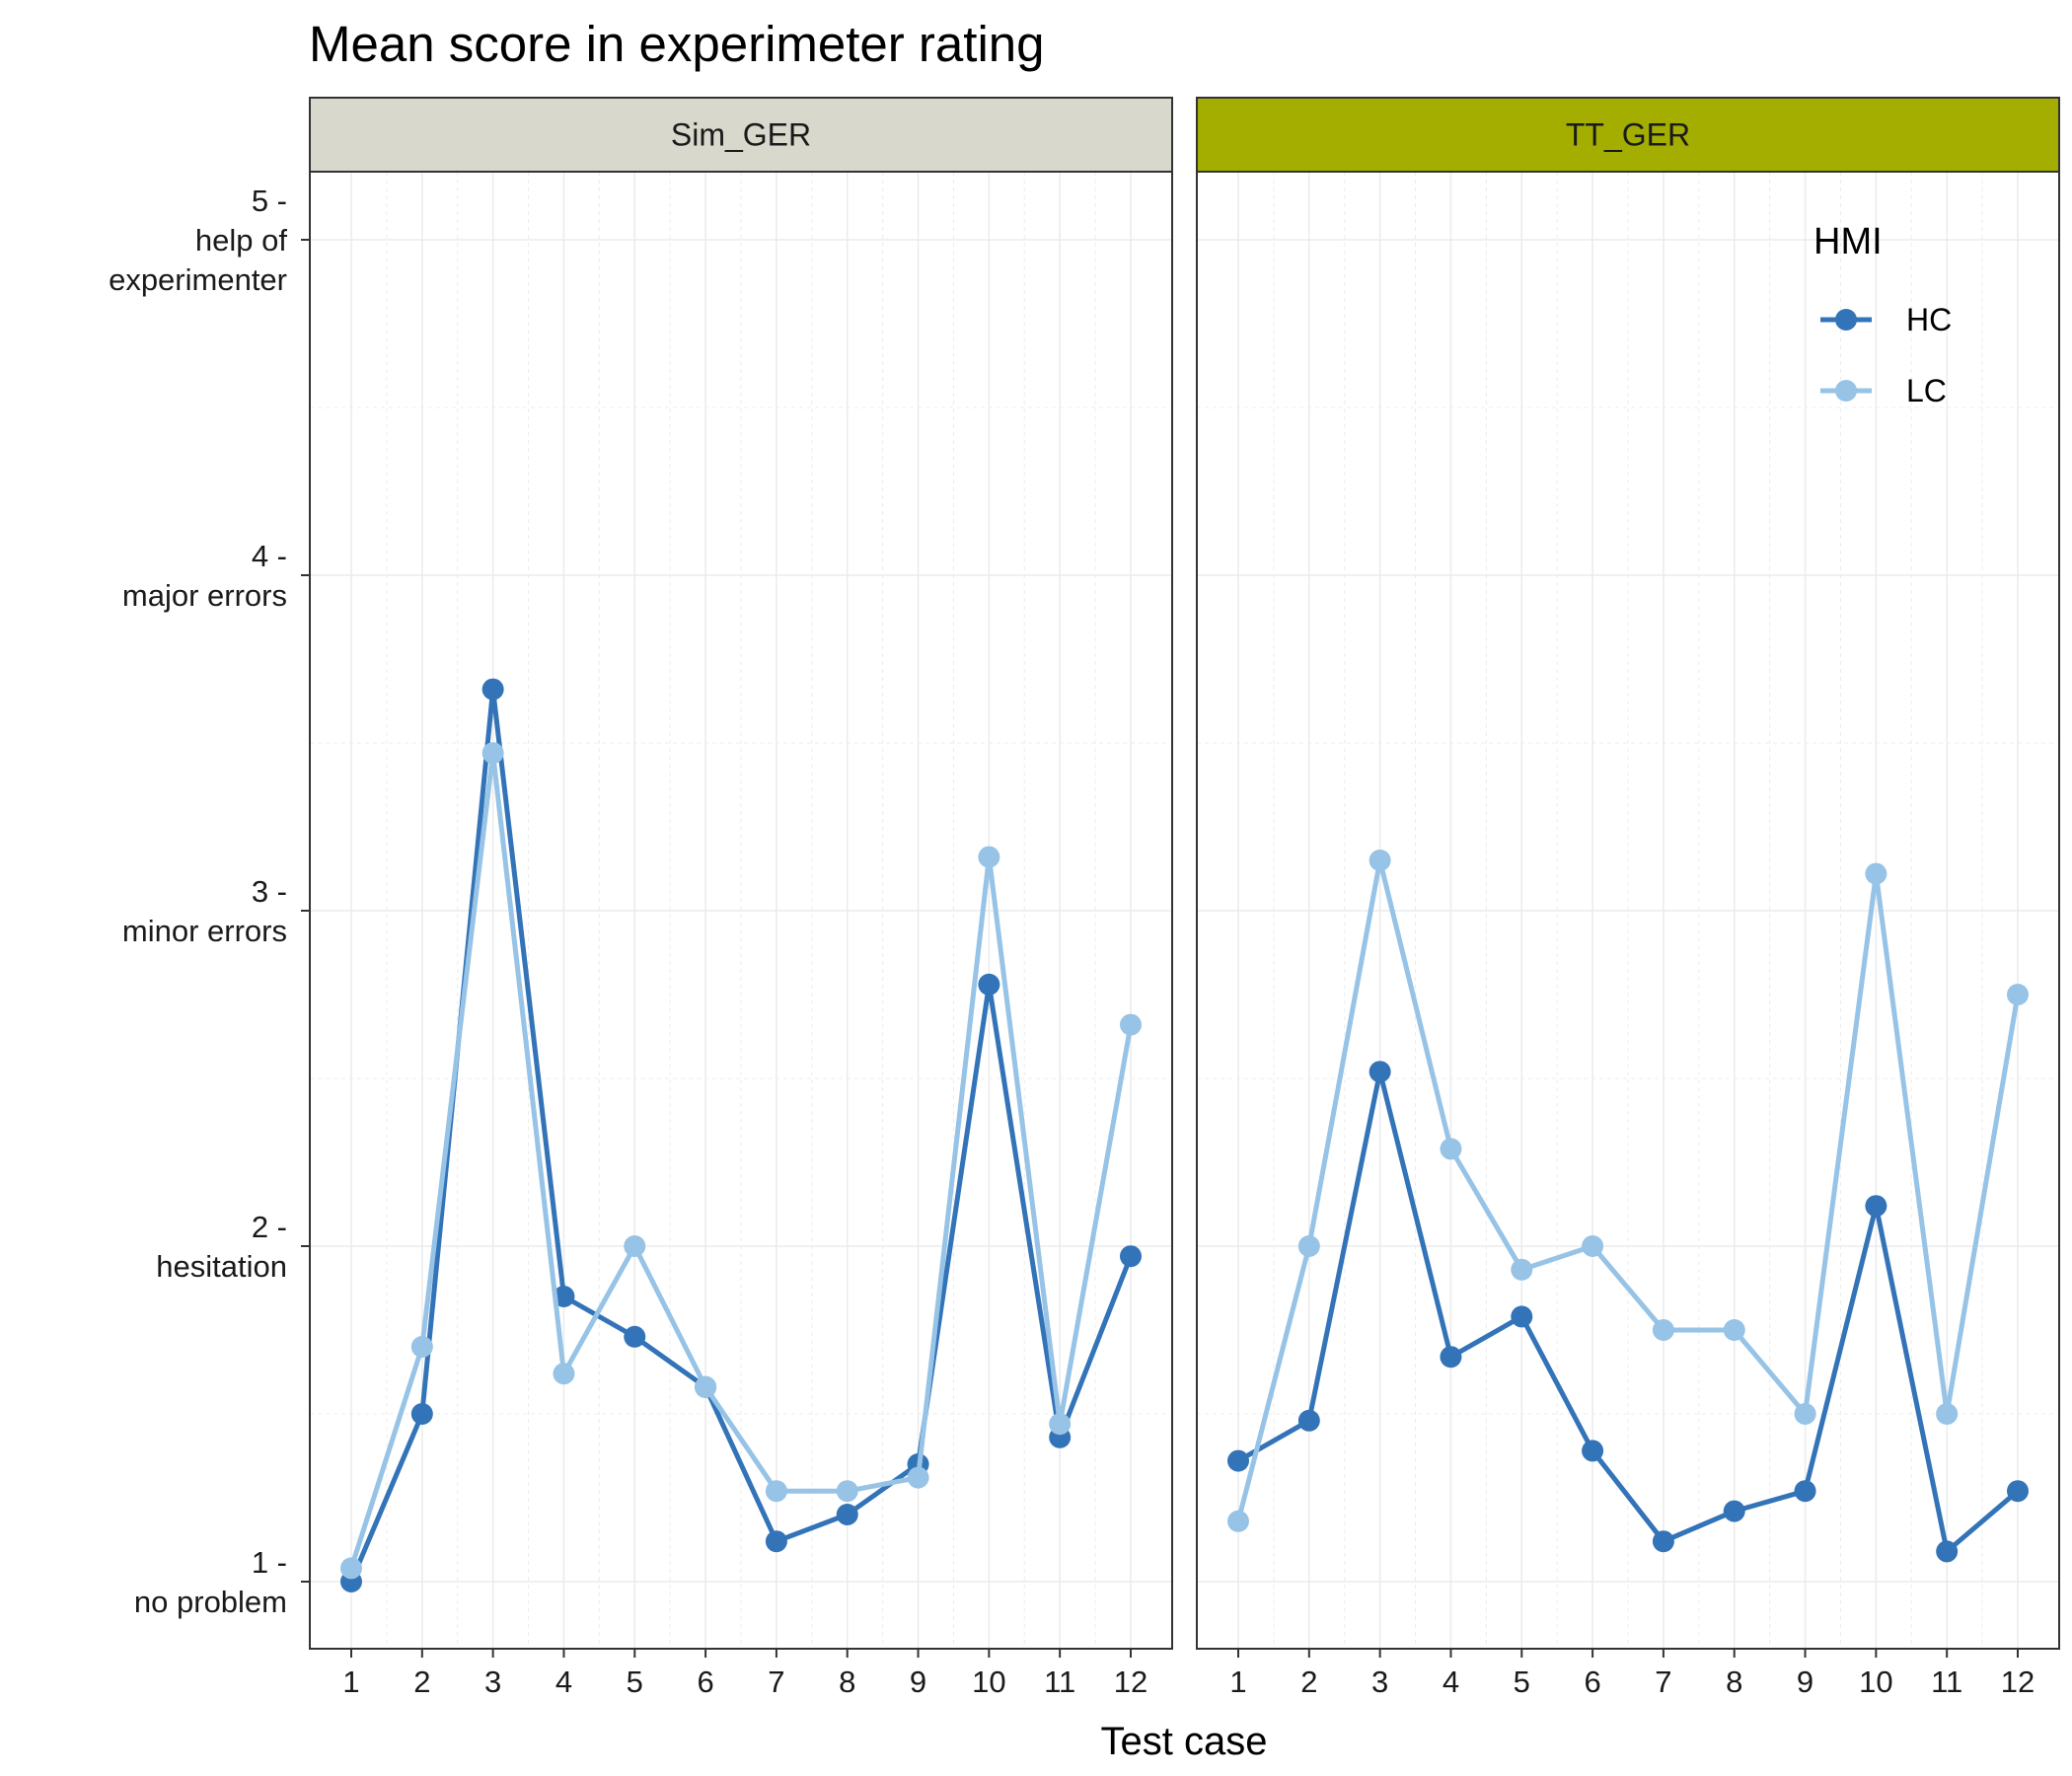  I want to click on y-tick-label-line: minor errors, so click(205, 931).